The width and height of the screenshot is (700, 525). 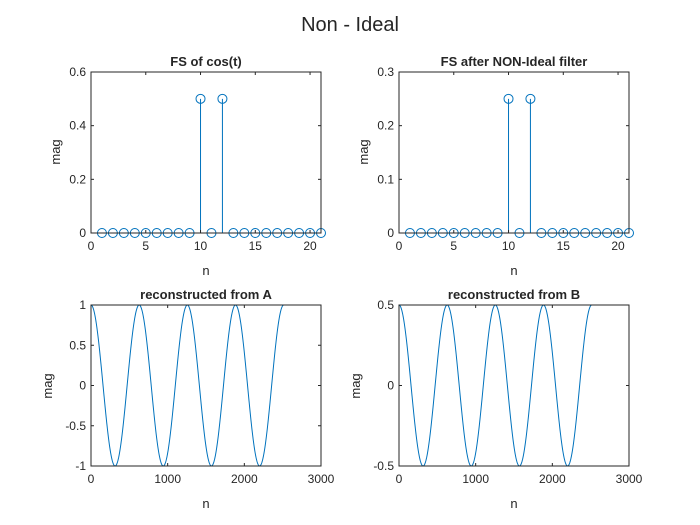 I want to click on y-tick-label: 0.6, so click(x=77, y=72).